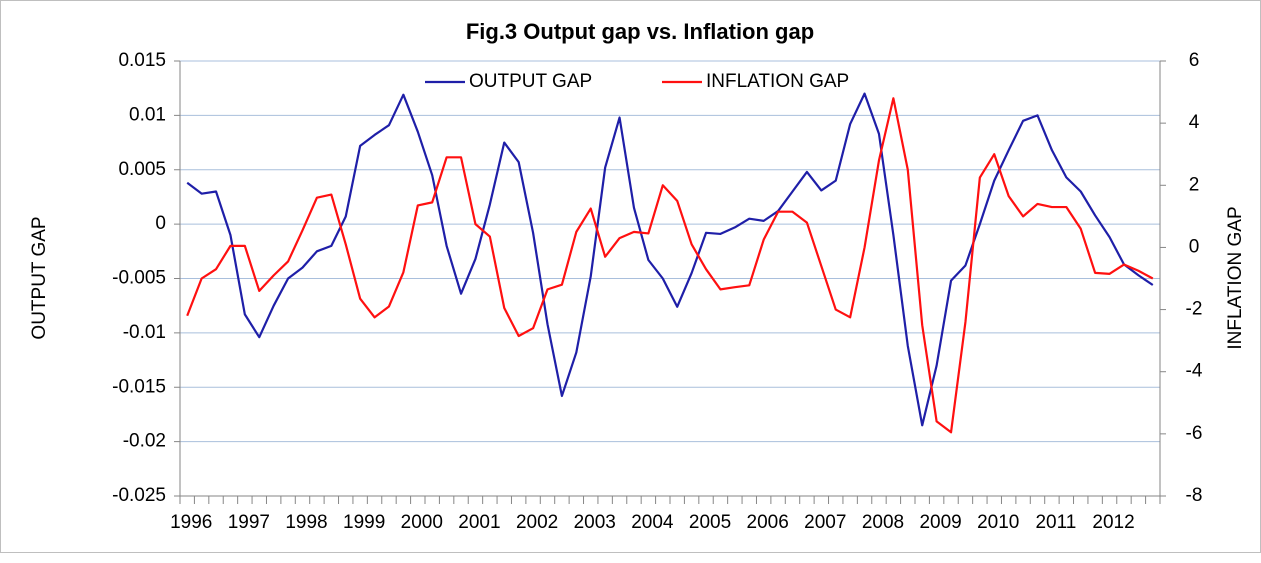  What do you see at coordinates (537, 522) in the screenshot?
I see `x-tick-label: 2002` at bounding box center [537, 522].